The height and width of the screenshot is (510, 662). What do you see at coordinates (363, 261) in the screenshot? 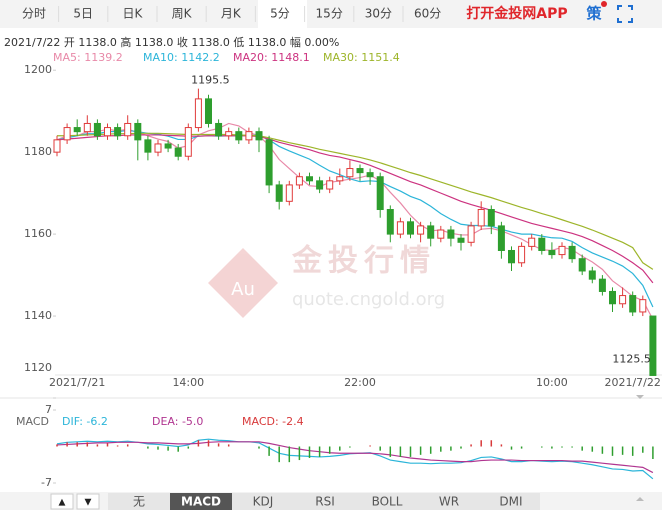
I see `watermark-brand: 金投行情` at bounding box center [363, 261].